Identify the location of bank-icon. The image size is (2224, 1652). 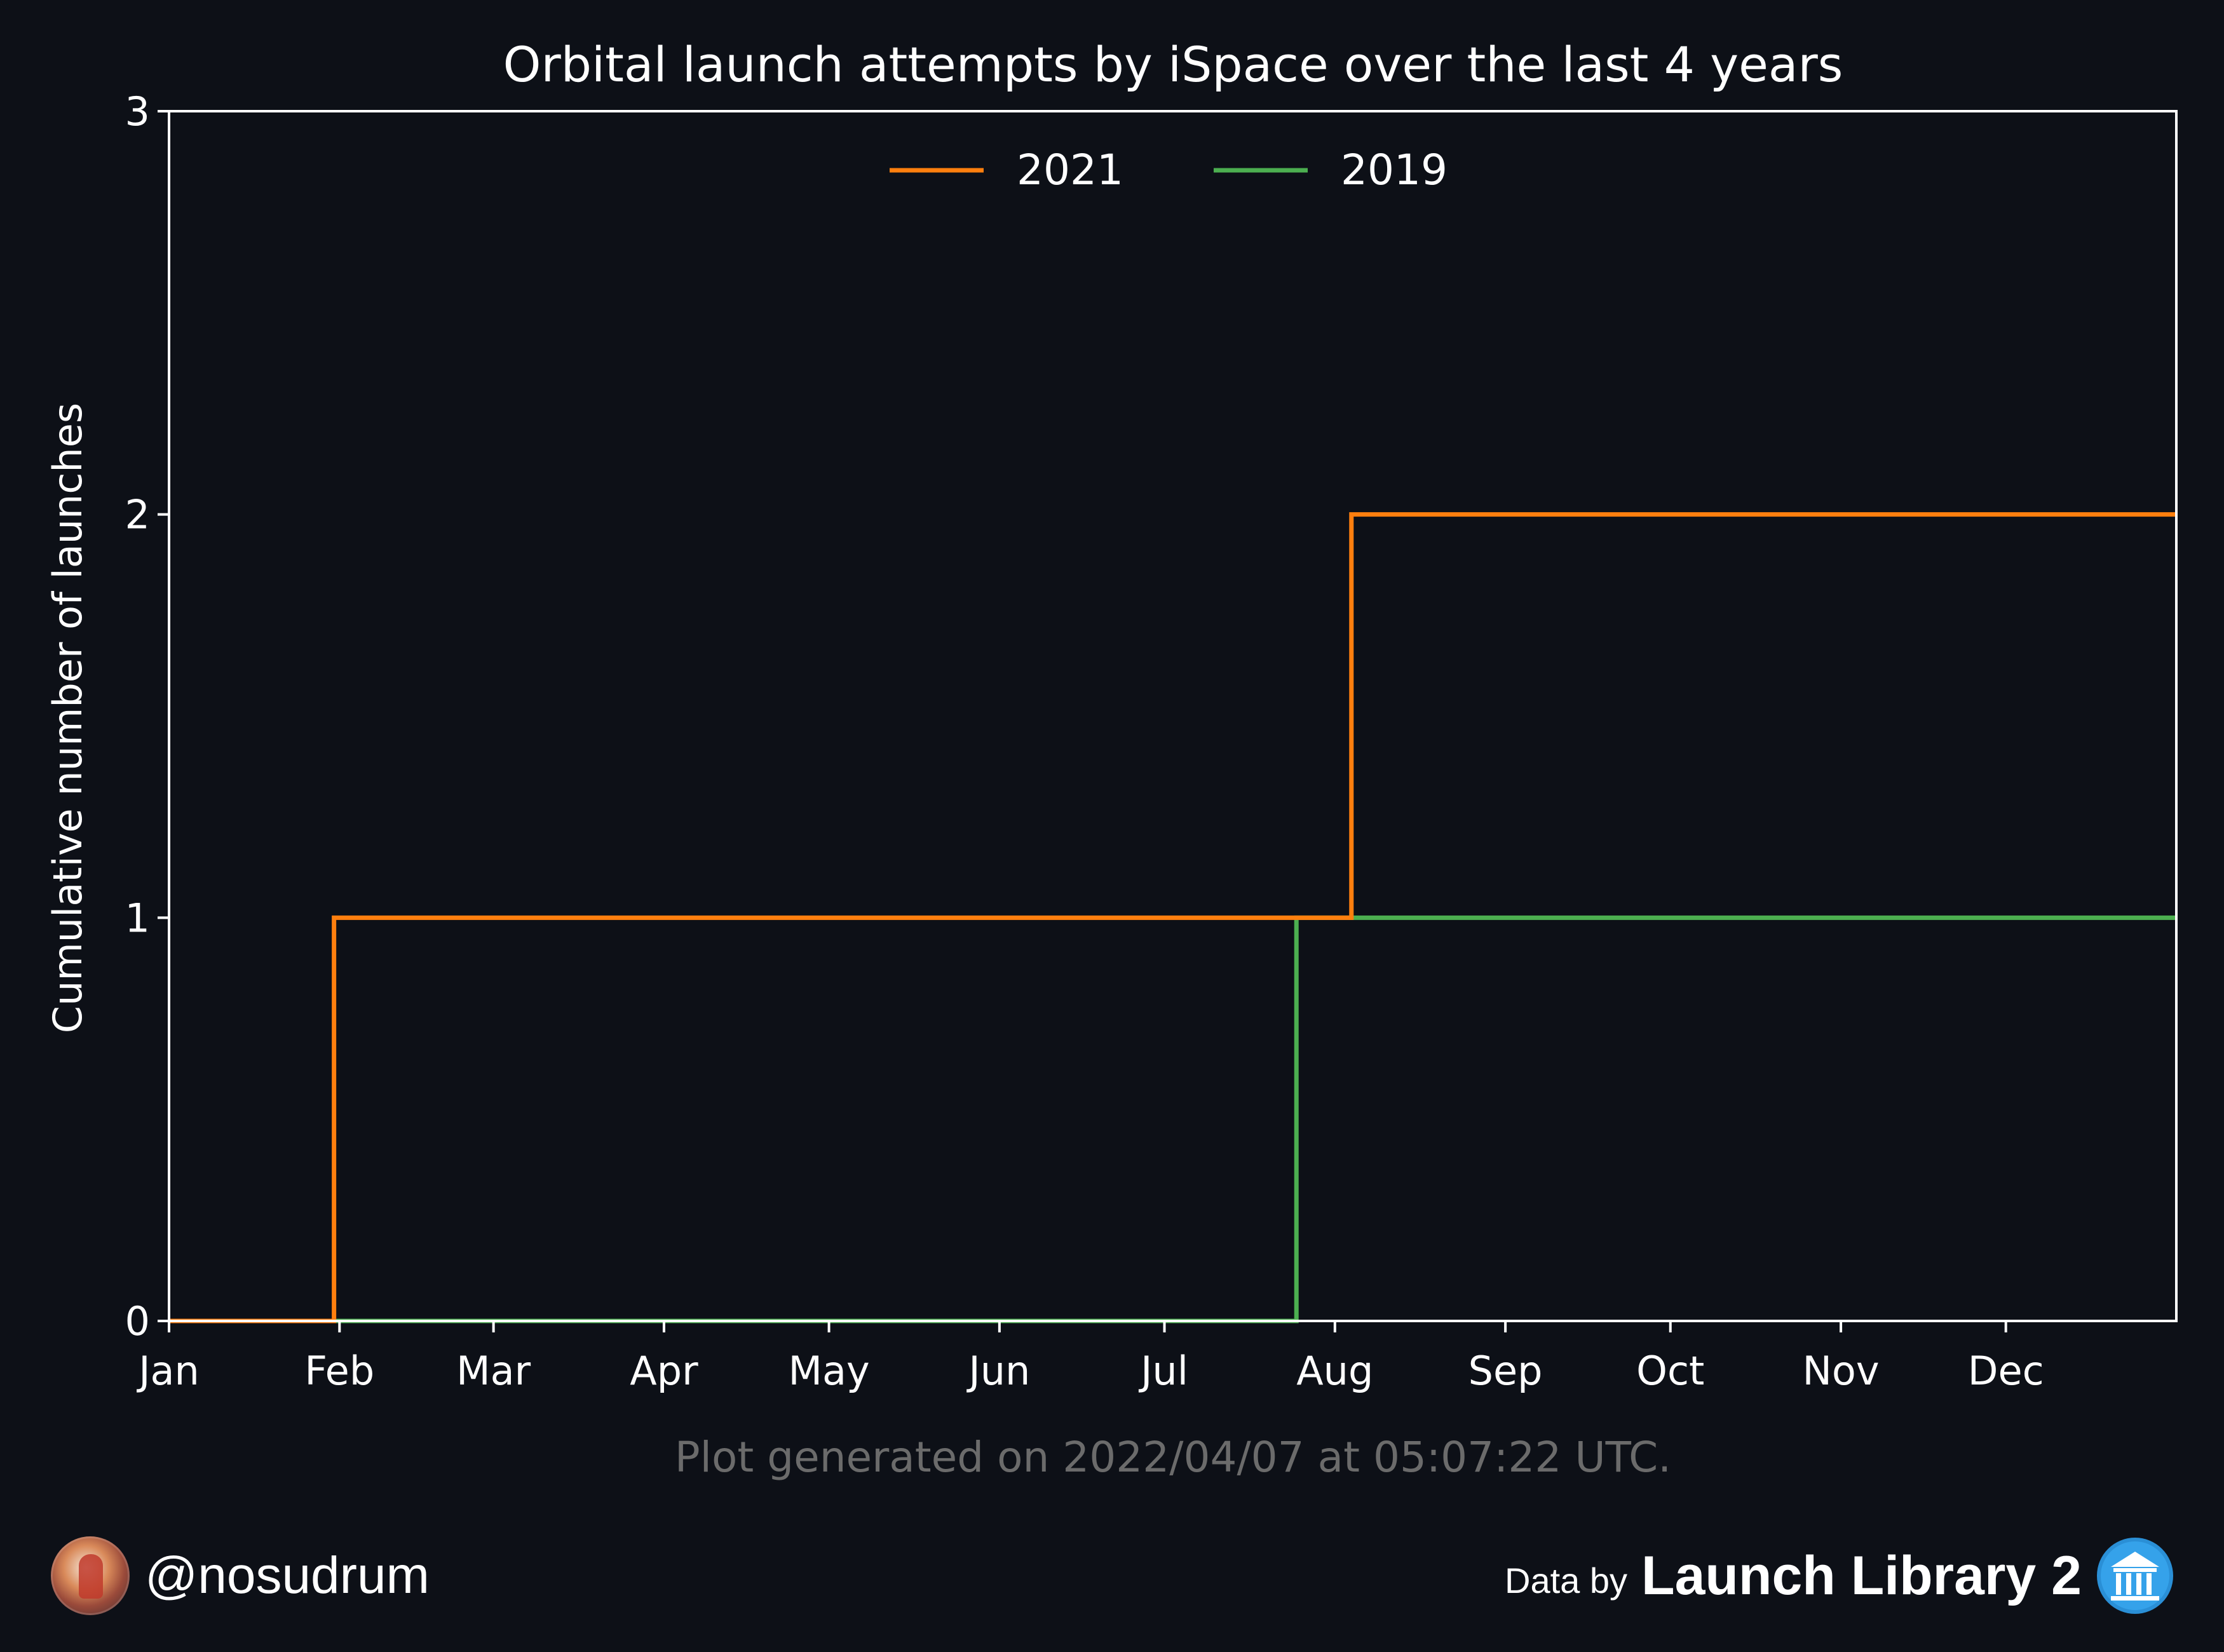
(2135, 1576).